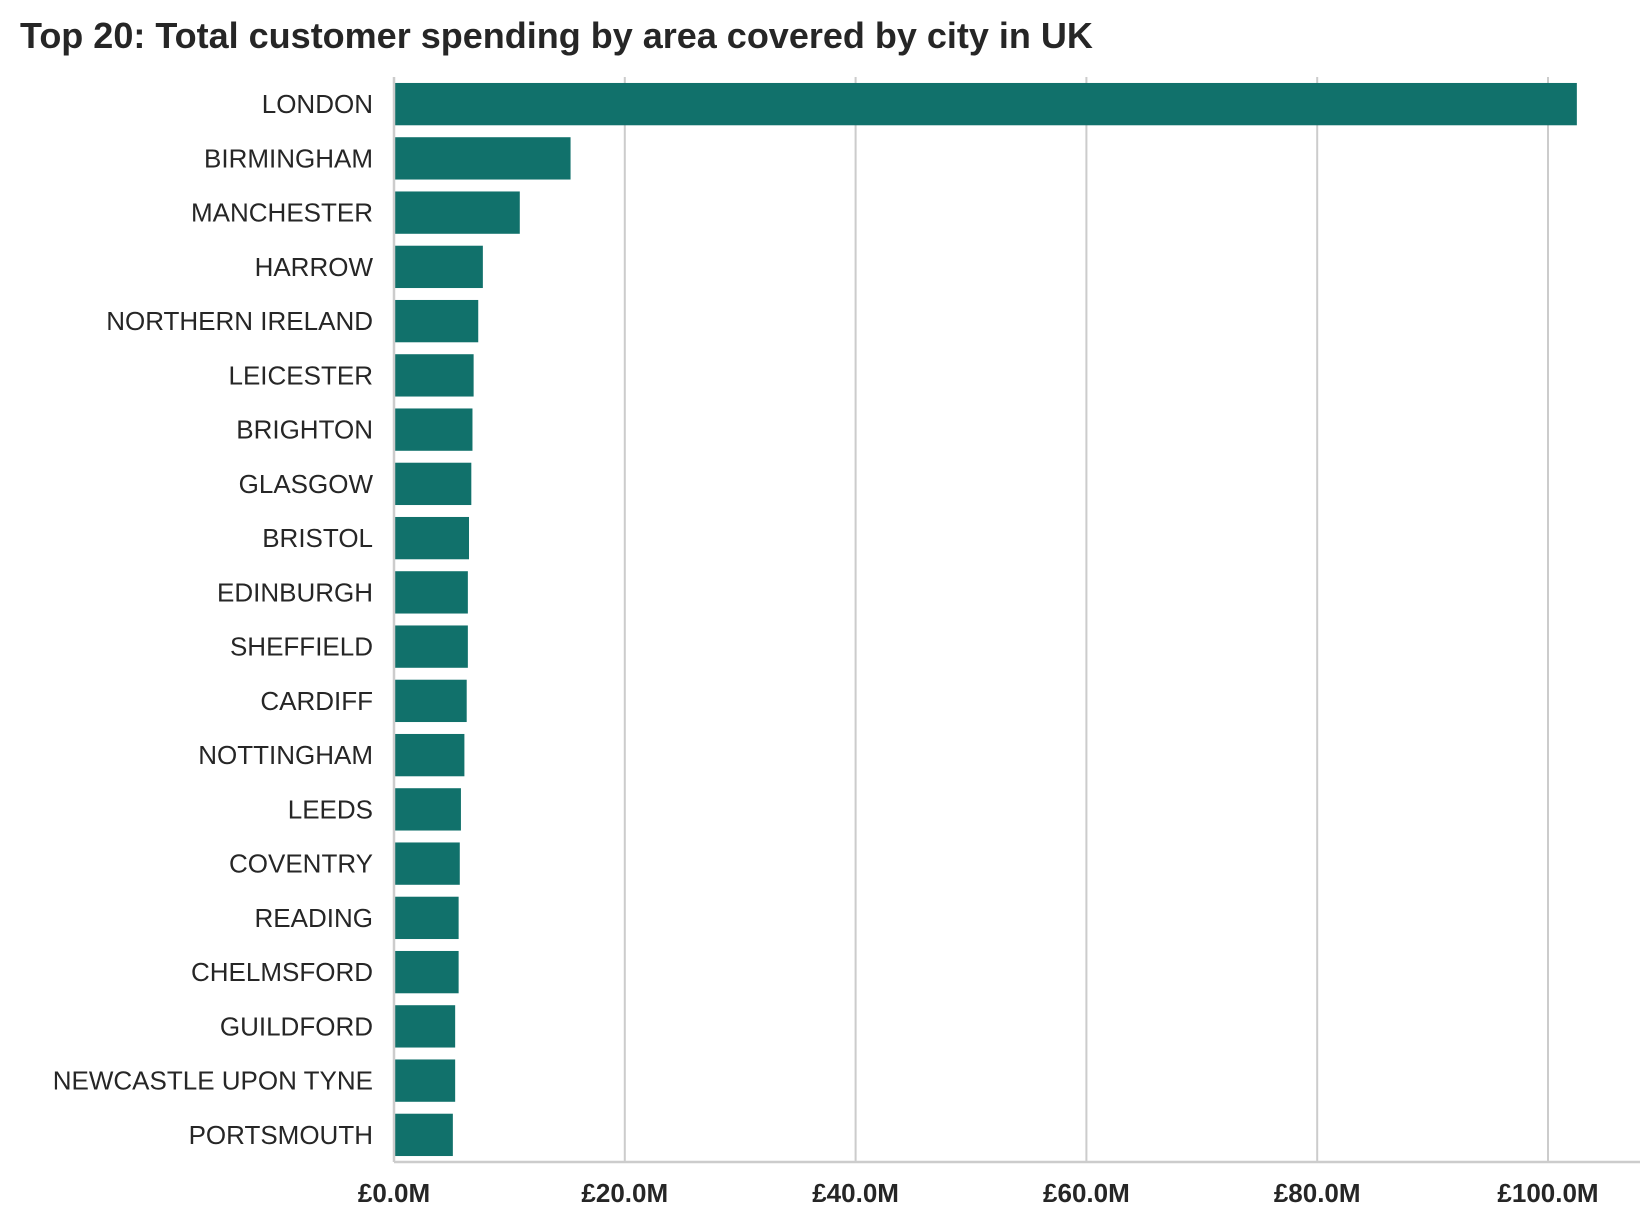 This screenshot has width=1652, height=1221. What do you see at coordinates (317, 104) in the screenshot?
I see `category-label: LONDON` at bounding box center [317, 104].